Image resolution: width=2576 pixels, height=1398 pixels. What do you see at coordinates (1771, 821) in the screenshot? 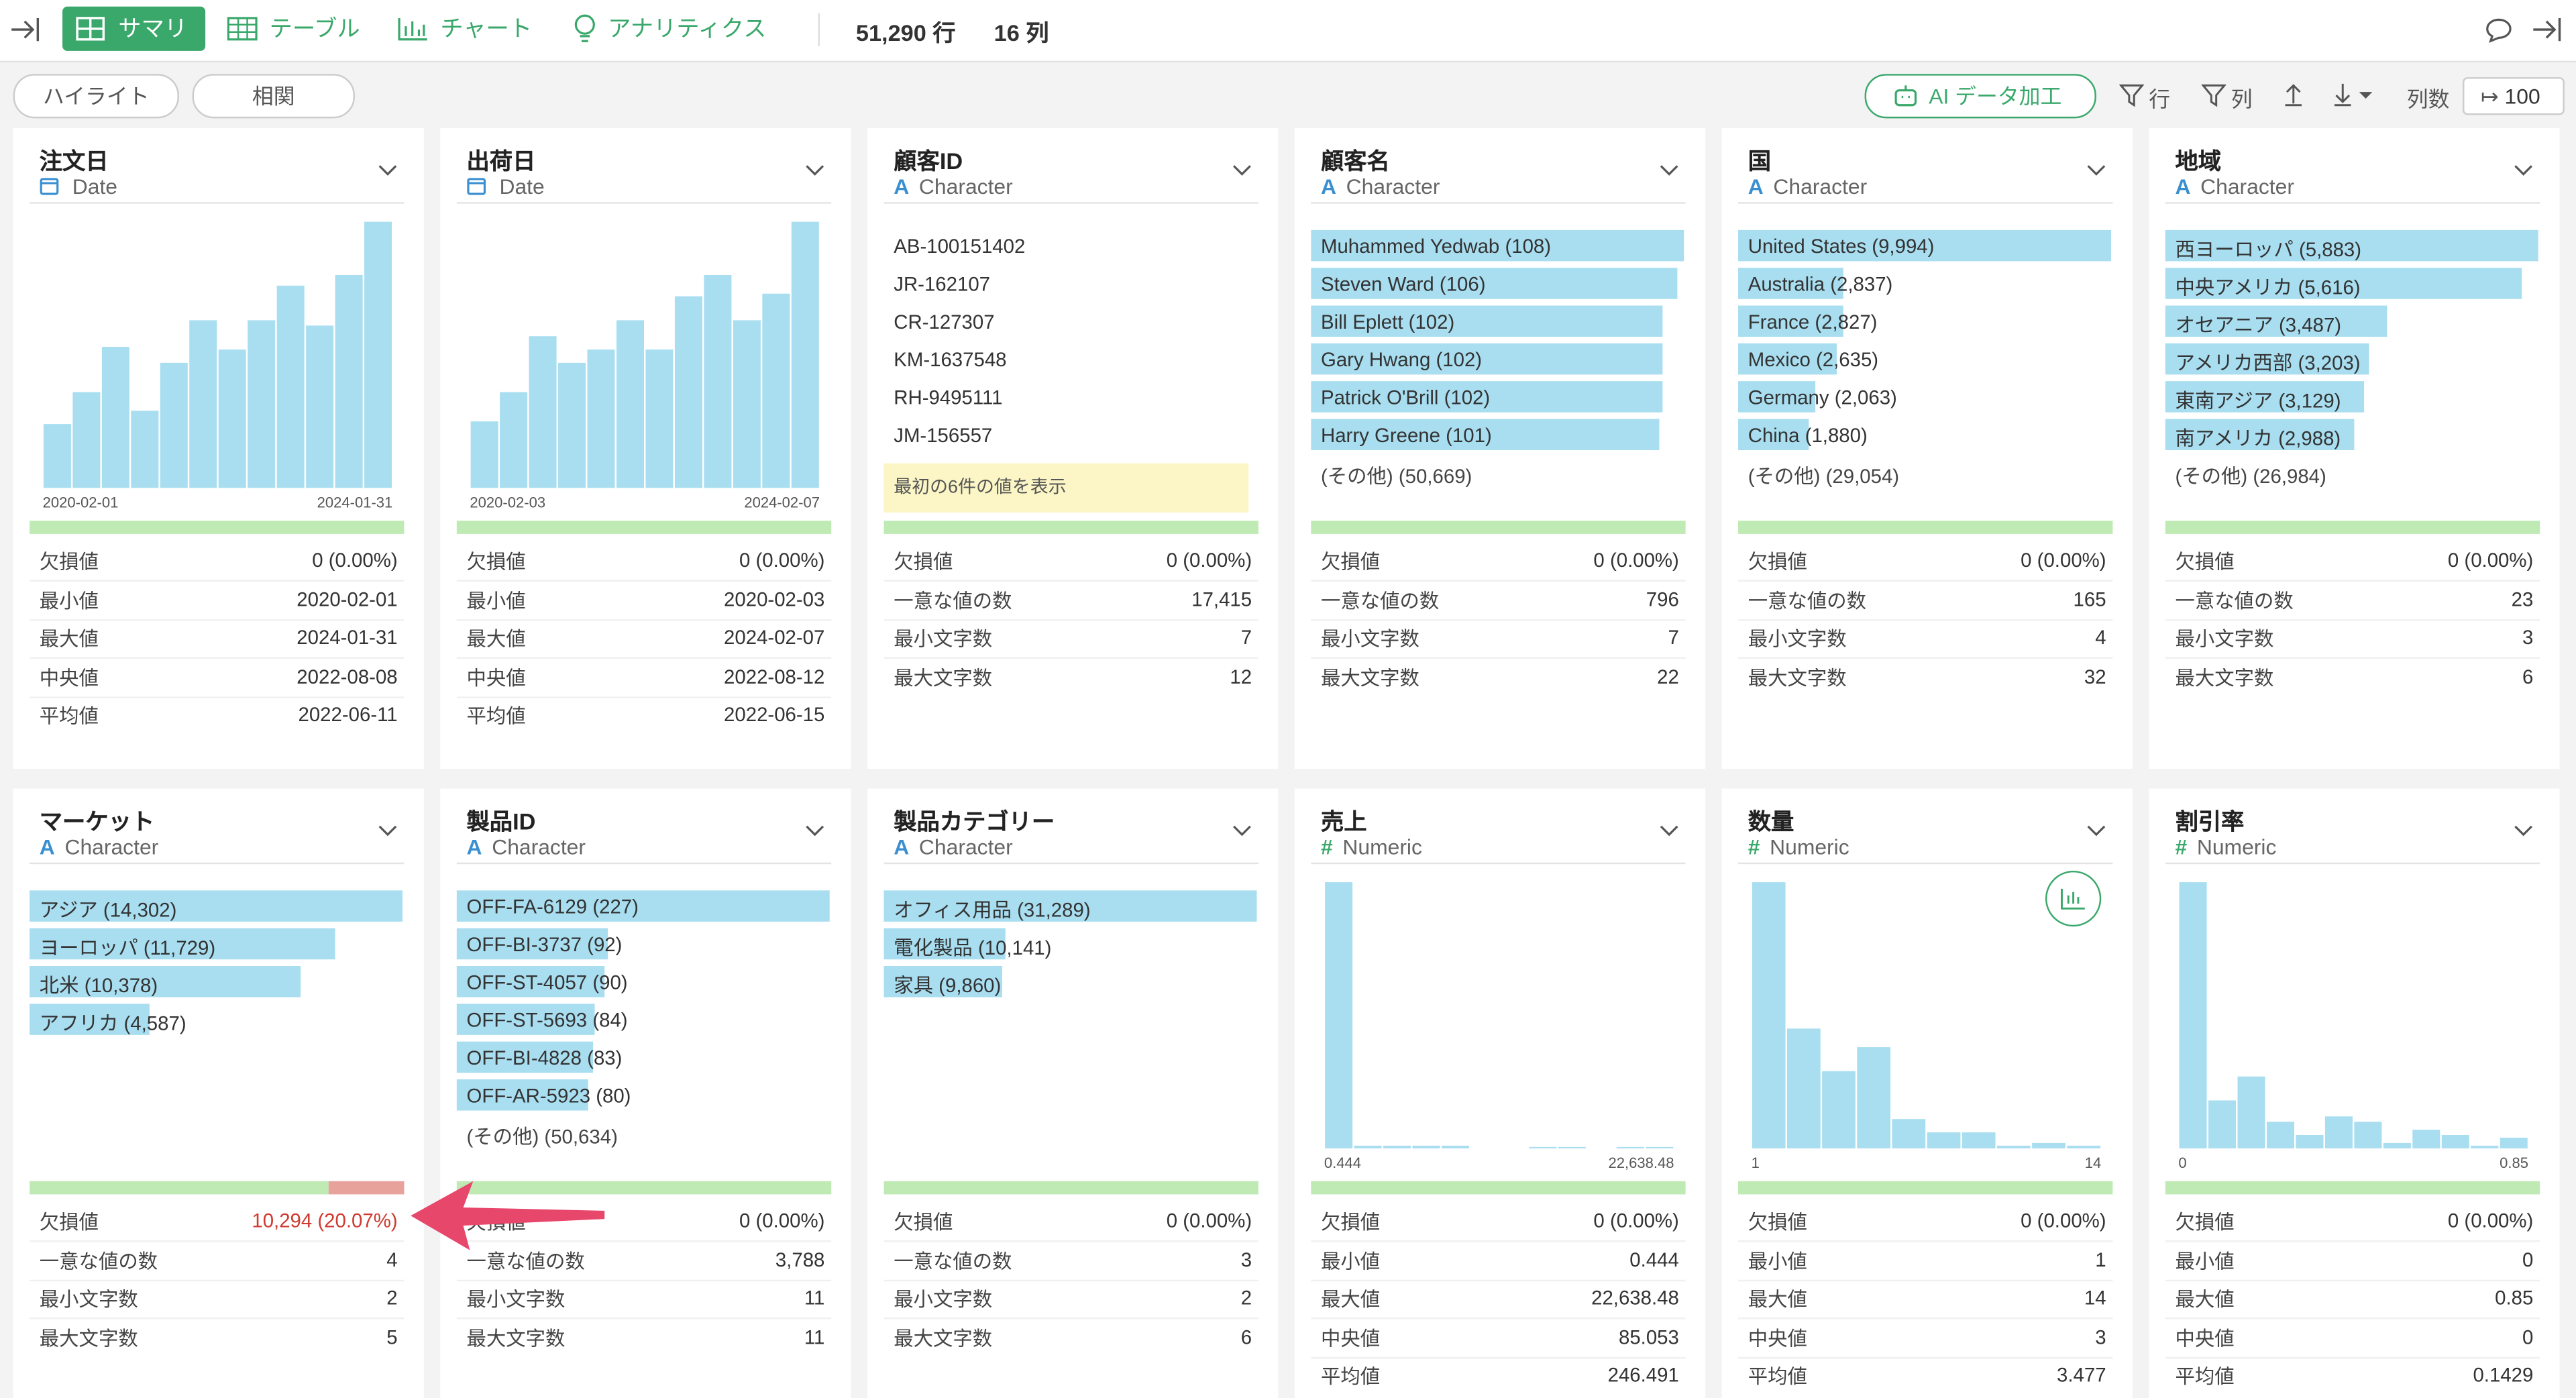
I see `column-name: 数量` at bounding box center [1771, 821].